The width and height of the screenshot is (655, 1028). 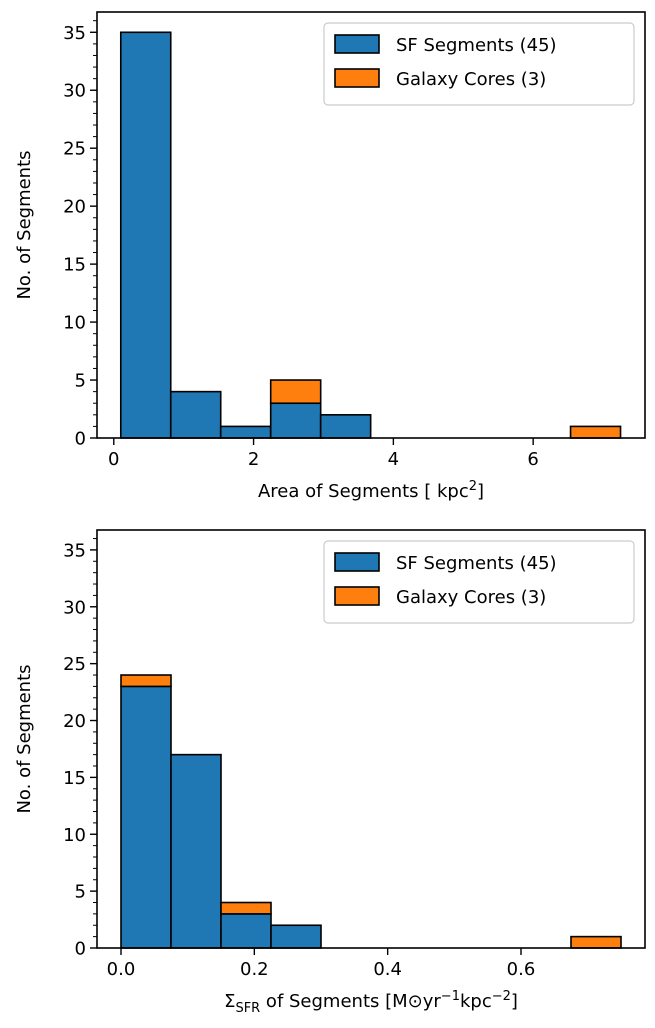 I want to click on x-tick-label: 2, so click(x=253, y=459).